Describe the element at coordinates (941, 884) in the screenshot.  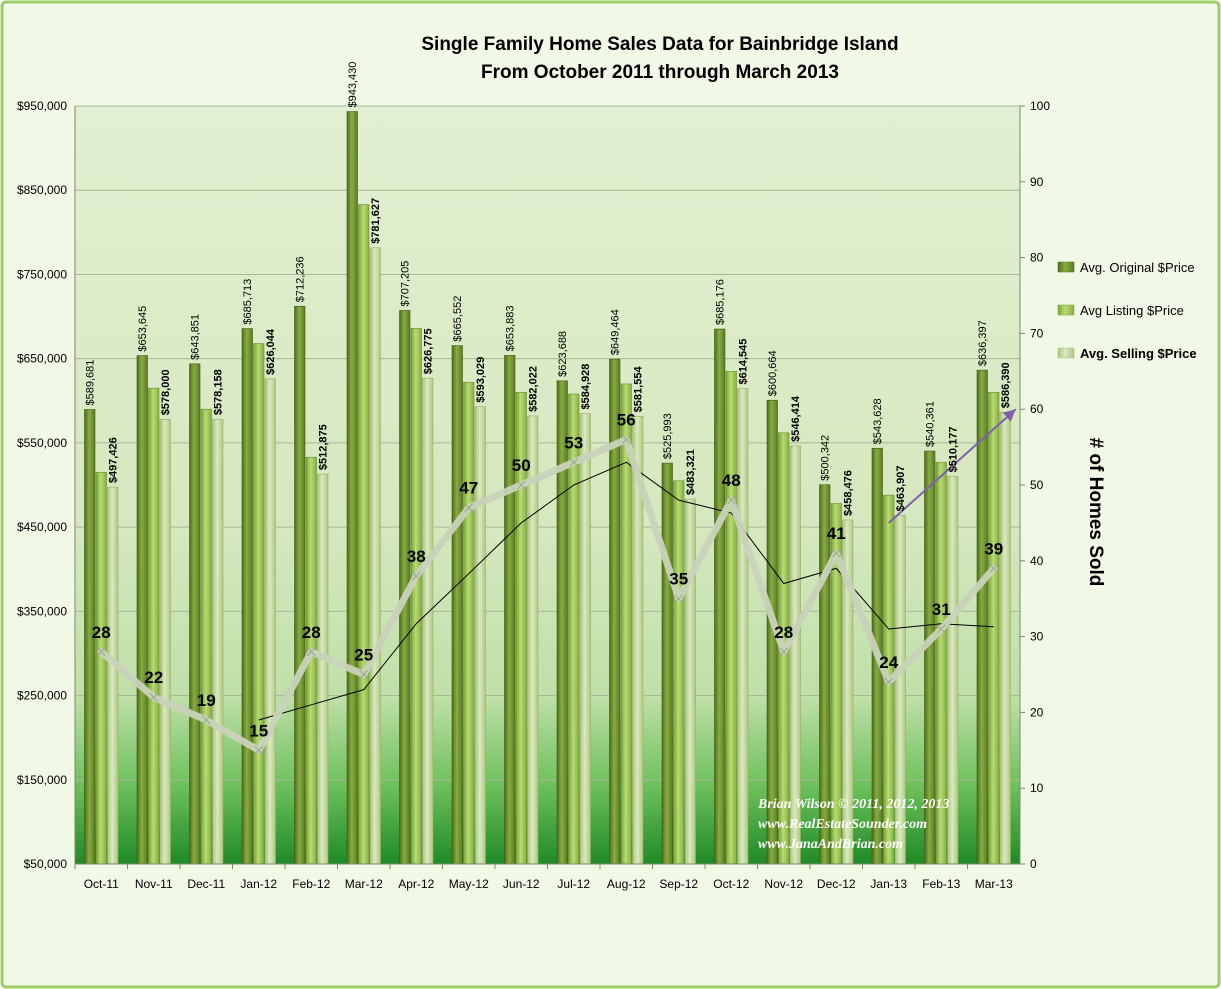
I see `x-tick-label: Feb-13` at that location.